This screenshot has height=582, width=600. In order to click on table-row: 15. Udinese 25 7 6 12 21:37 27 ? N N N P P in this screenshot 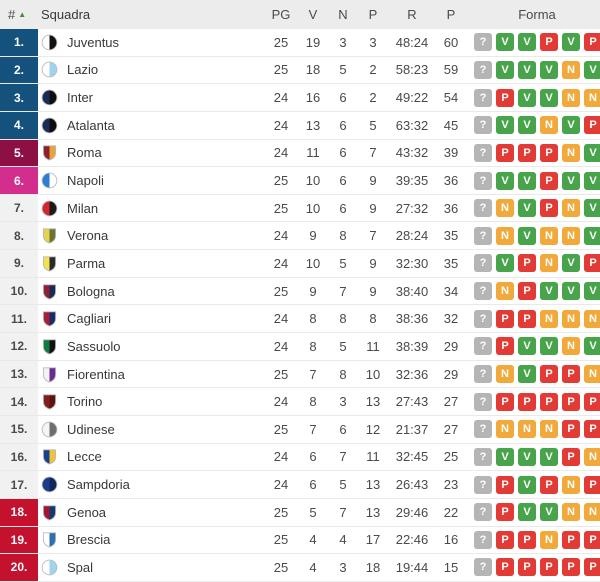, I will do `click(300, 429)`.